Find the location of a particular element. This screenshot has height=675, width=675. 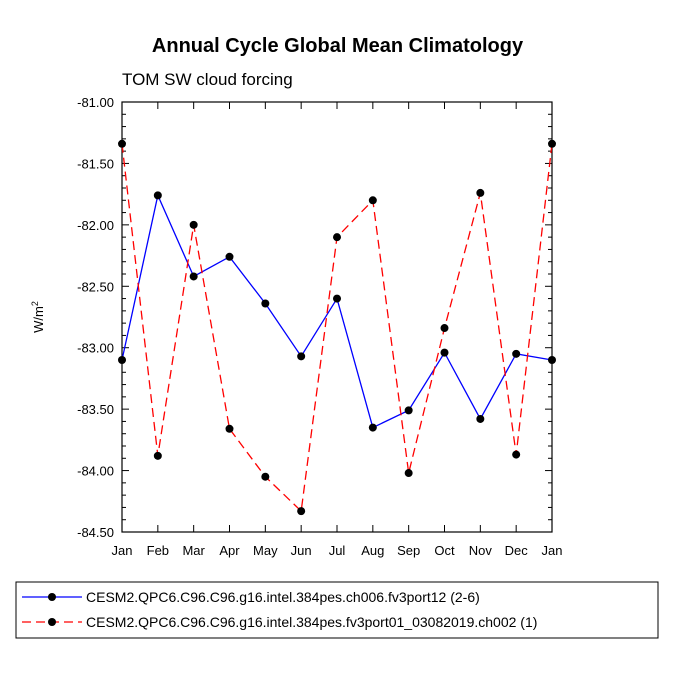

x-tick-label: Apr is located at coordinates (229, 550).